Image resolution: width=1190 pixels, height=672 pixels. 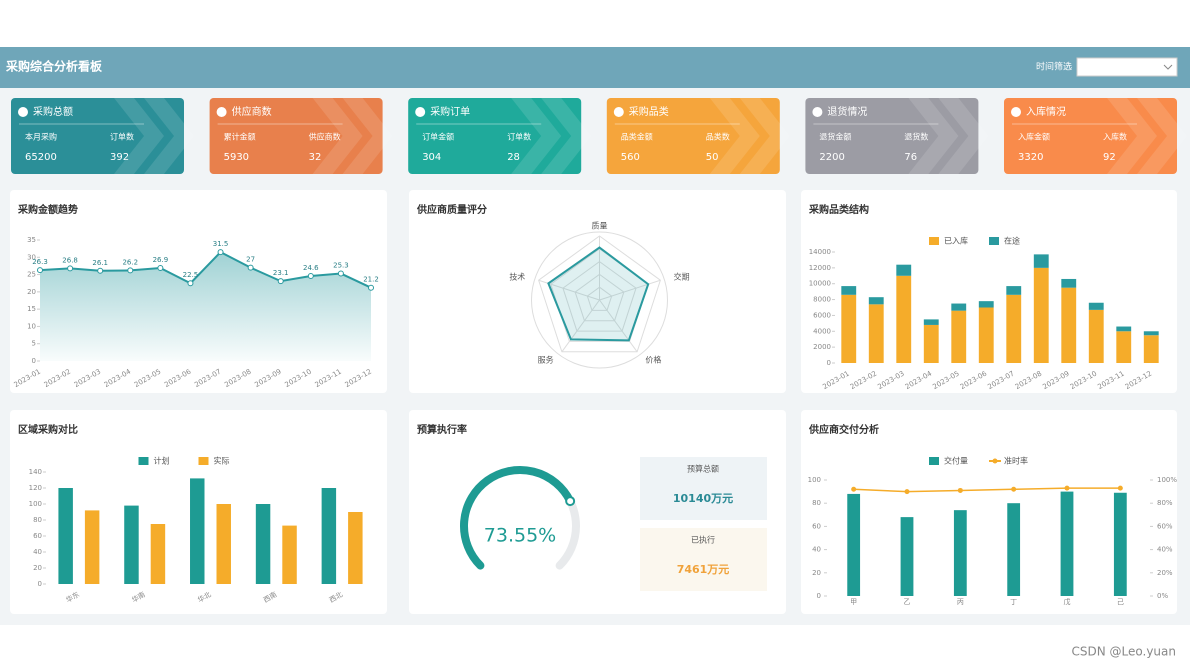 I want to click on y-tick-label: 60%, so click(x=1165, y=526).